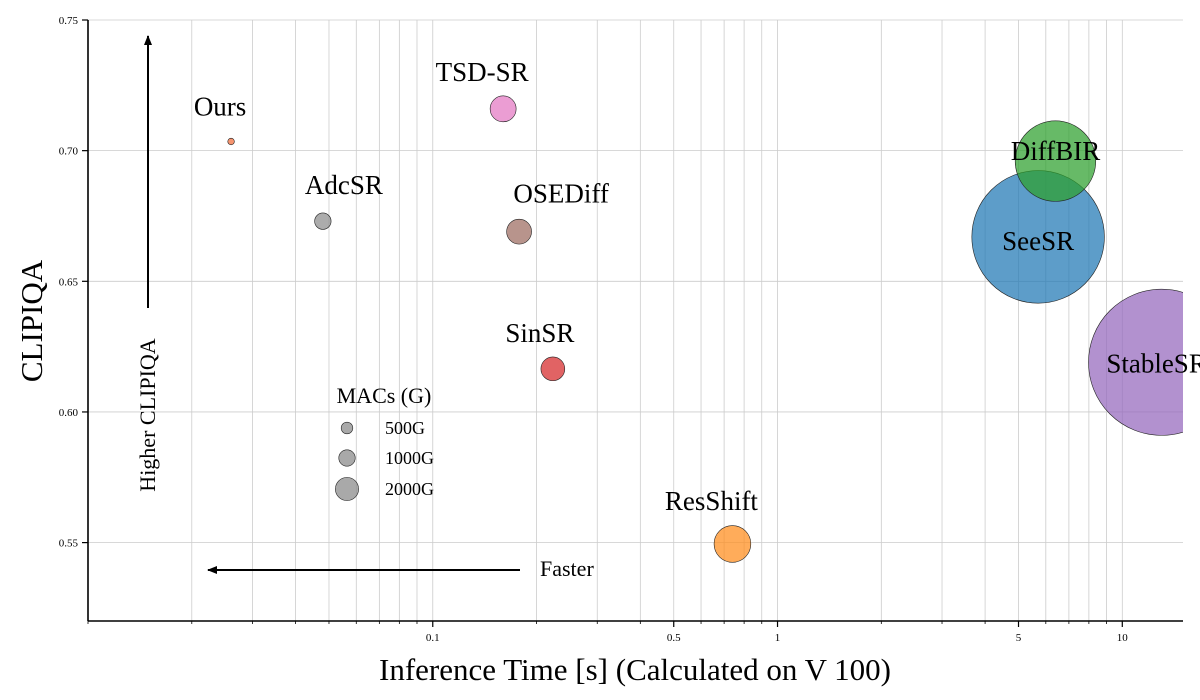  Describe the element at coordinates (433, 638) in the screenshot. I see `x-tick-label: 0.1` at that location.